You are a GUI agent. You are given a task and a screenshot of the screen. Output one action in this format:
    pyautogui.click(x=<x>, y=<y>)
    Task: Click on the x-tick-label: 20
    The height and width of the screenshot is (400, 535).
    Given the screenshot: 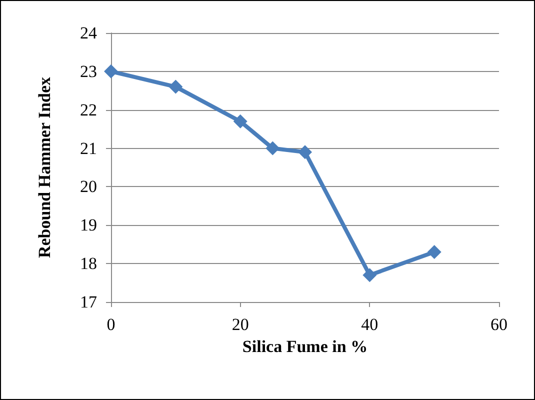 What is the action you would take?
    pyautogui.click(x=240, y=324)
    